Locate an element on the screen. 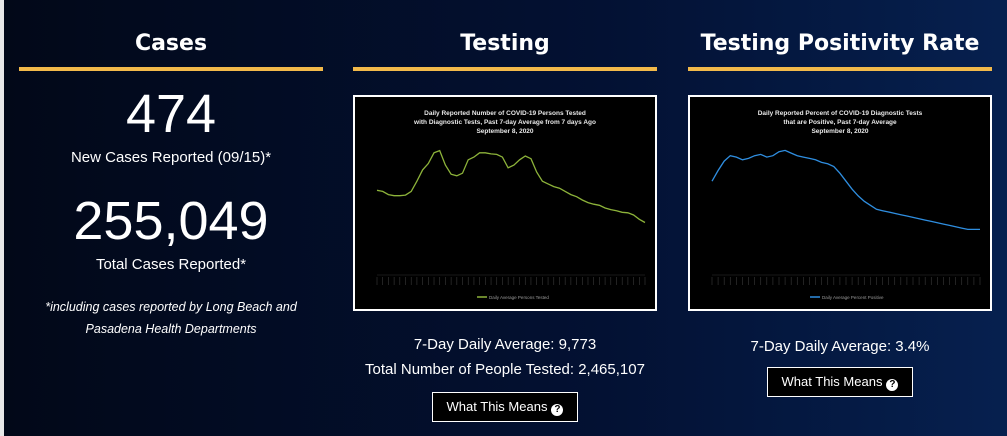 The width and height of the screenshot is (1007, 436). testing-chart-title-3: September 8, 2020 is located at coordinates (504, 131).